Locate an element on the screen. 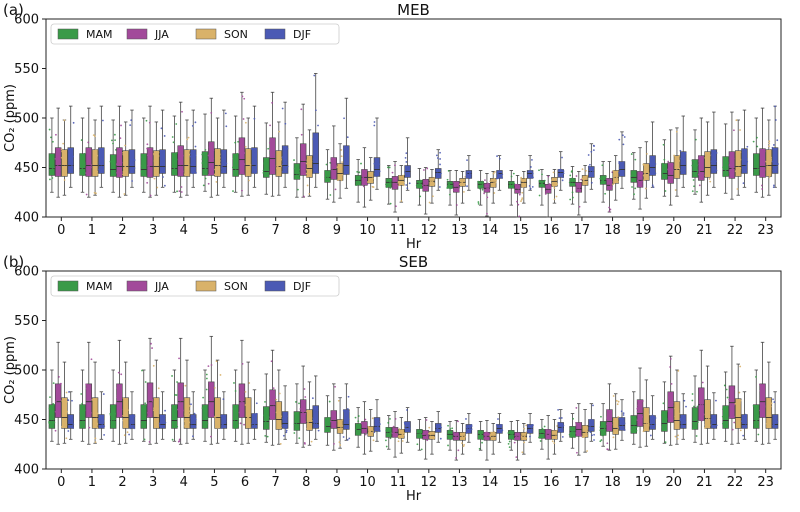 The image size is (800, 512). x-tick-label: 5 is located at coordinates (214, 230).